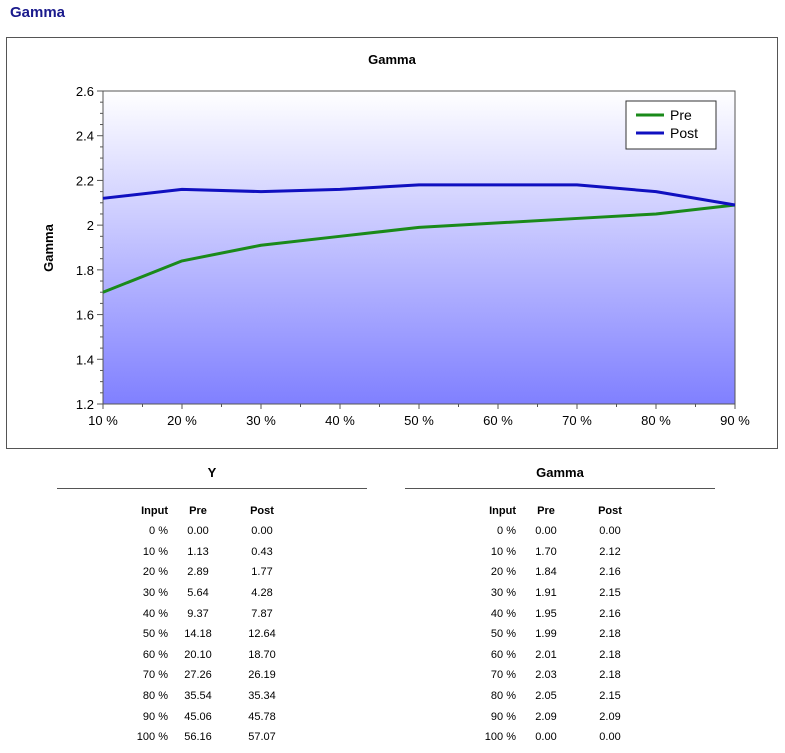 This screenshot has width=785, height=753. I want to click on table-row: 100 % 0.00 0.00, so click(550, 737).